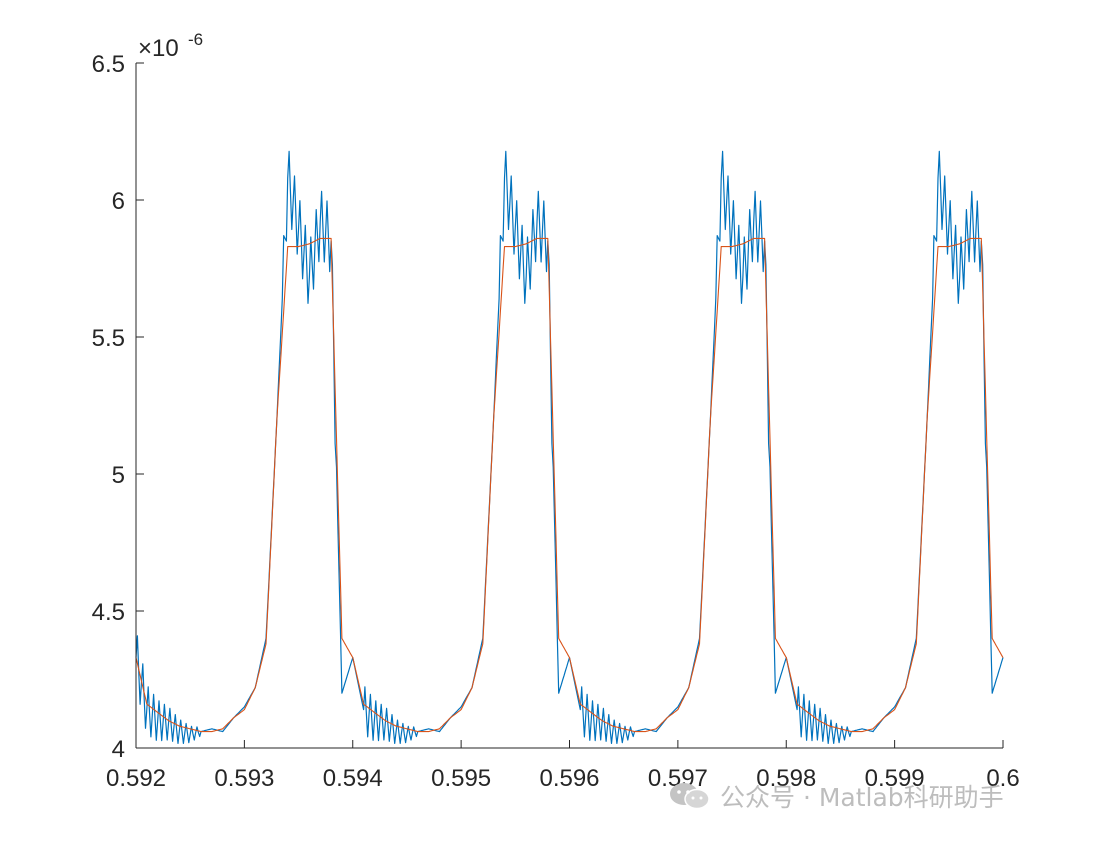  What do you see at coordinates (108, 612) in the screenshot?
I see `y-tick-label: 4.5` at bounding box center [108, 612].